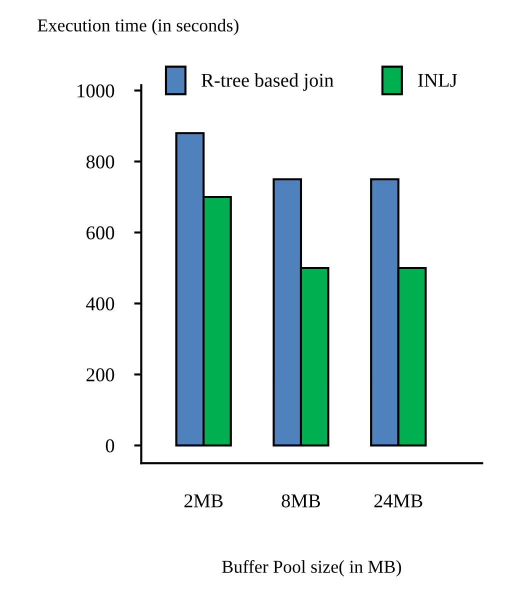 The image size is (531, 600). I want to click on x-tick-label: 2MB, so click(203, 501).